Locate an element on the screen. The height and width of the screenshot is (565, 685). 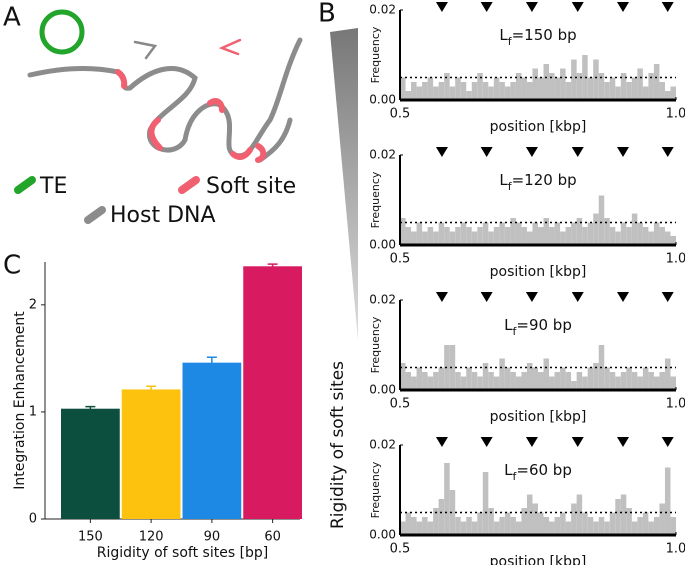
x-tick-label: 150 is located at coordinates (90, 537).